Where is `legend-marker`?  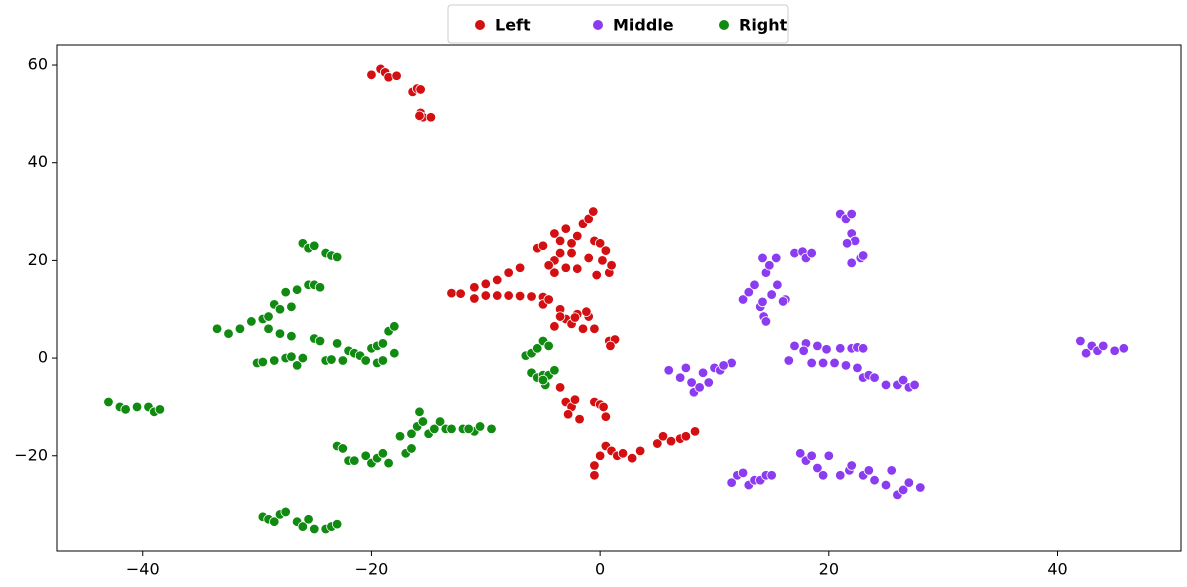
legend-marker is located at coordinates (480, 25).